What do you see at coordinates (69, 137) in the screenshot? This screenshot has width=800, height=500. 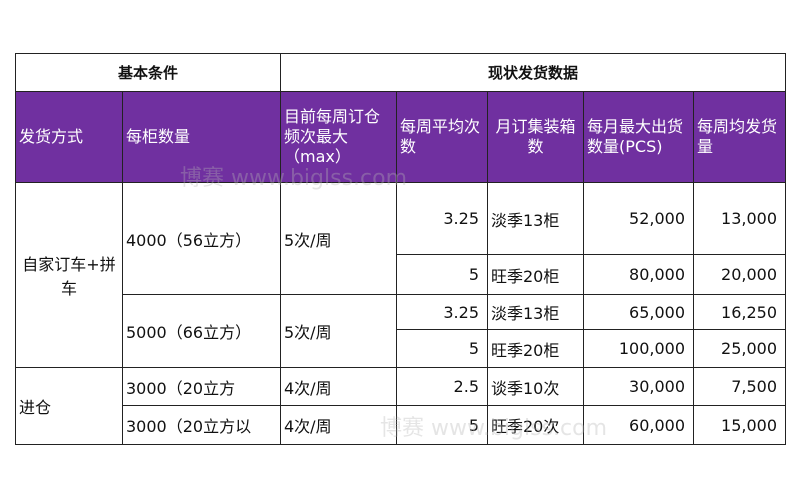 I see `header-method: 发货方式` at bounding box center [69, 137].